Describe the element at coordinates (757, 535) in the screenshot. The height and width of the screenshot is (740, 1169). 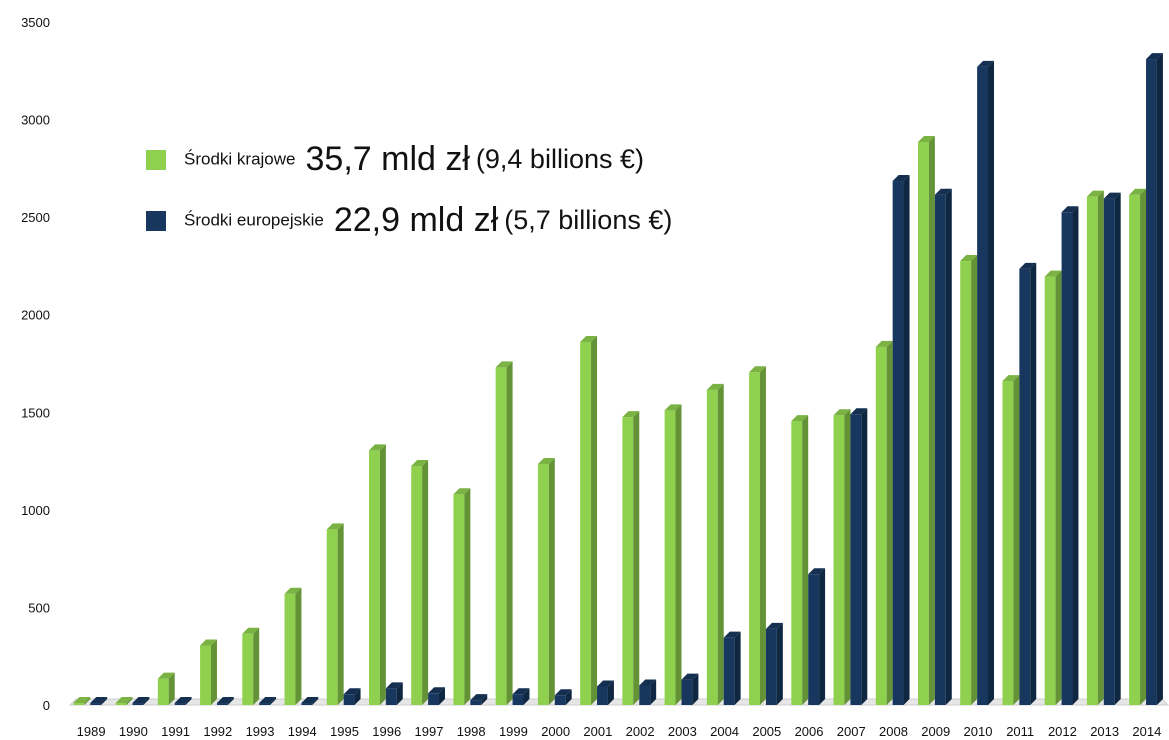
I see `bar-krajowe-2005` at that location.